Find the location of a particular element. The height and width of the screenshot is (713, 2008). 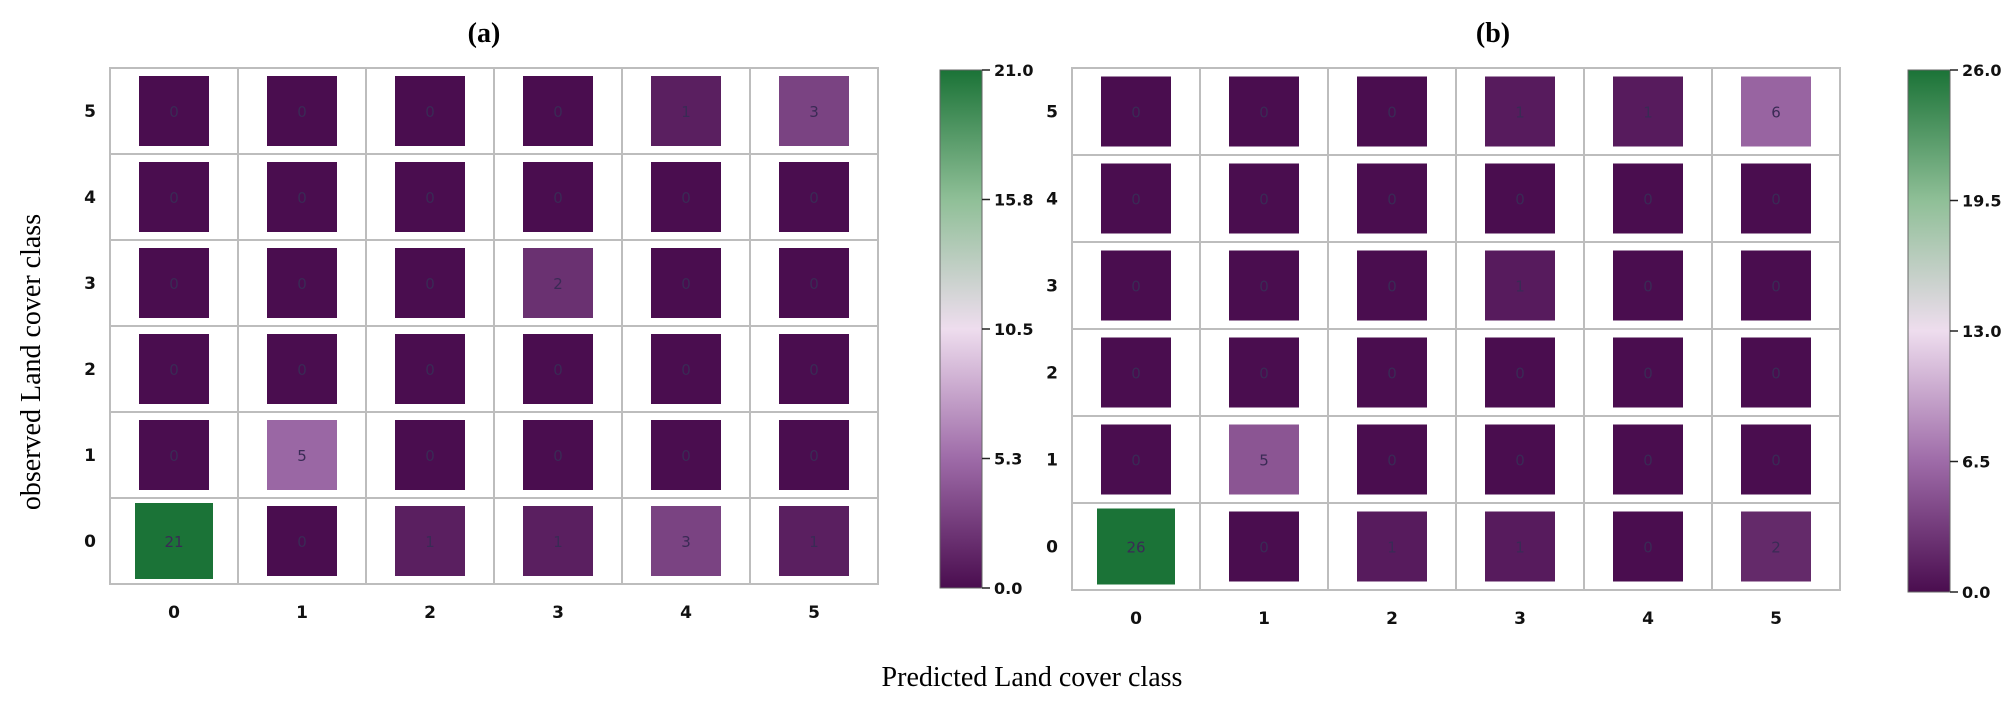

x-tick-label: 3 is located at coordinates (1520, 619).